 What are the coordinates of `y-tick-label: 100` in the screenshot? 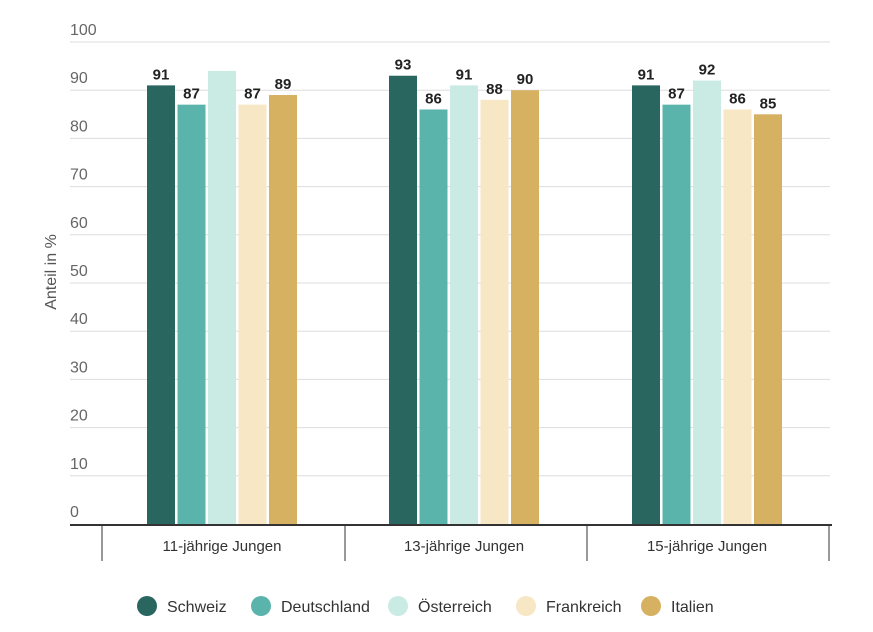 It's located at (83, 30).